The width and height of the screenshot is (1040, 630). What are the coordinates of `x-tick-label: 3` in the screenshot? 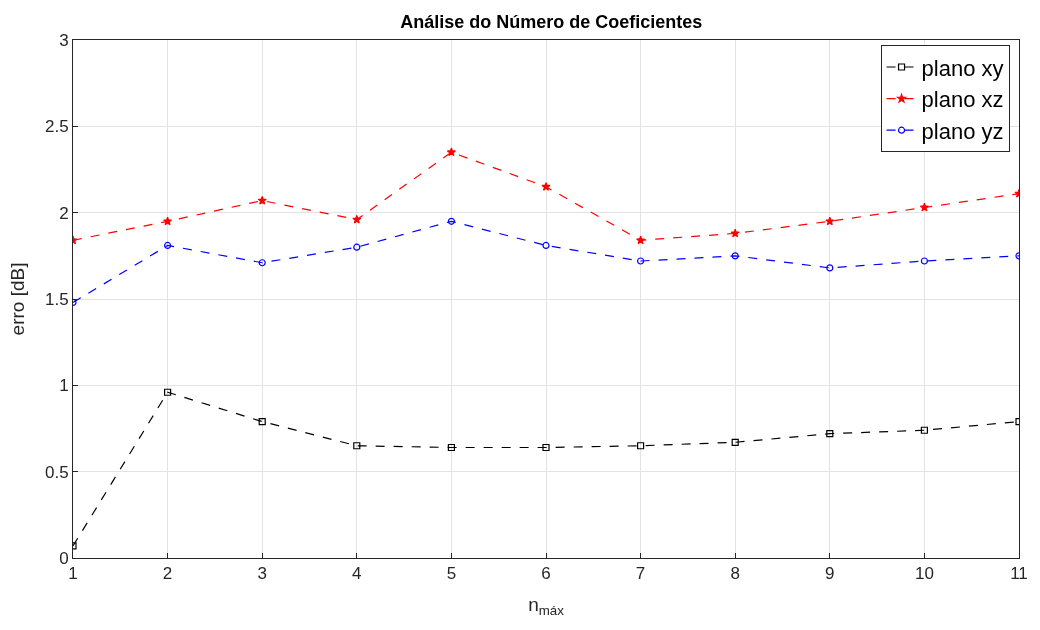 It's located at (262, 574).